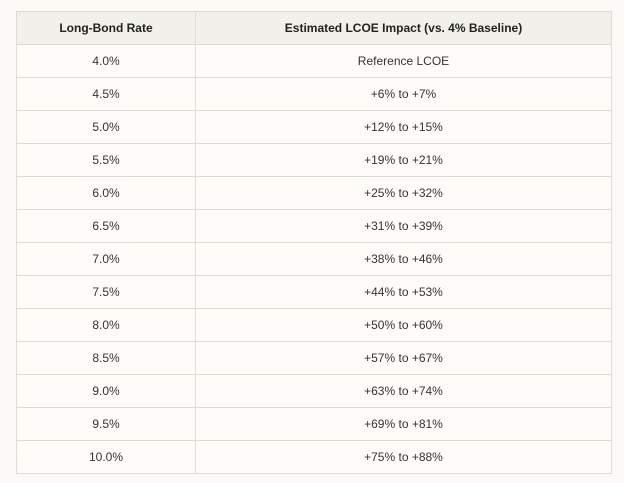 Image resolution: width=624 pixels, height=483 pixels. I want to click on header-long-bond-rate: Long-Bond Rate, so click(106, 28).